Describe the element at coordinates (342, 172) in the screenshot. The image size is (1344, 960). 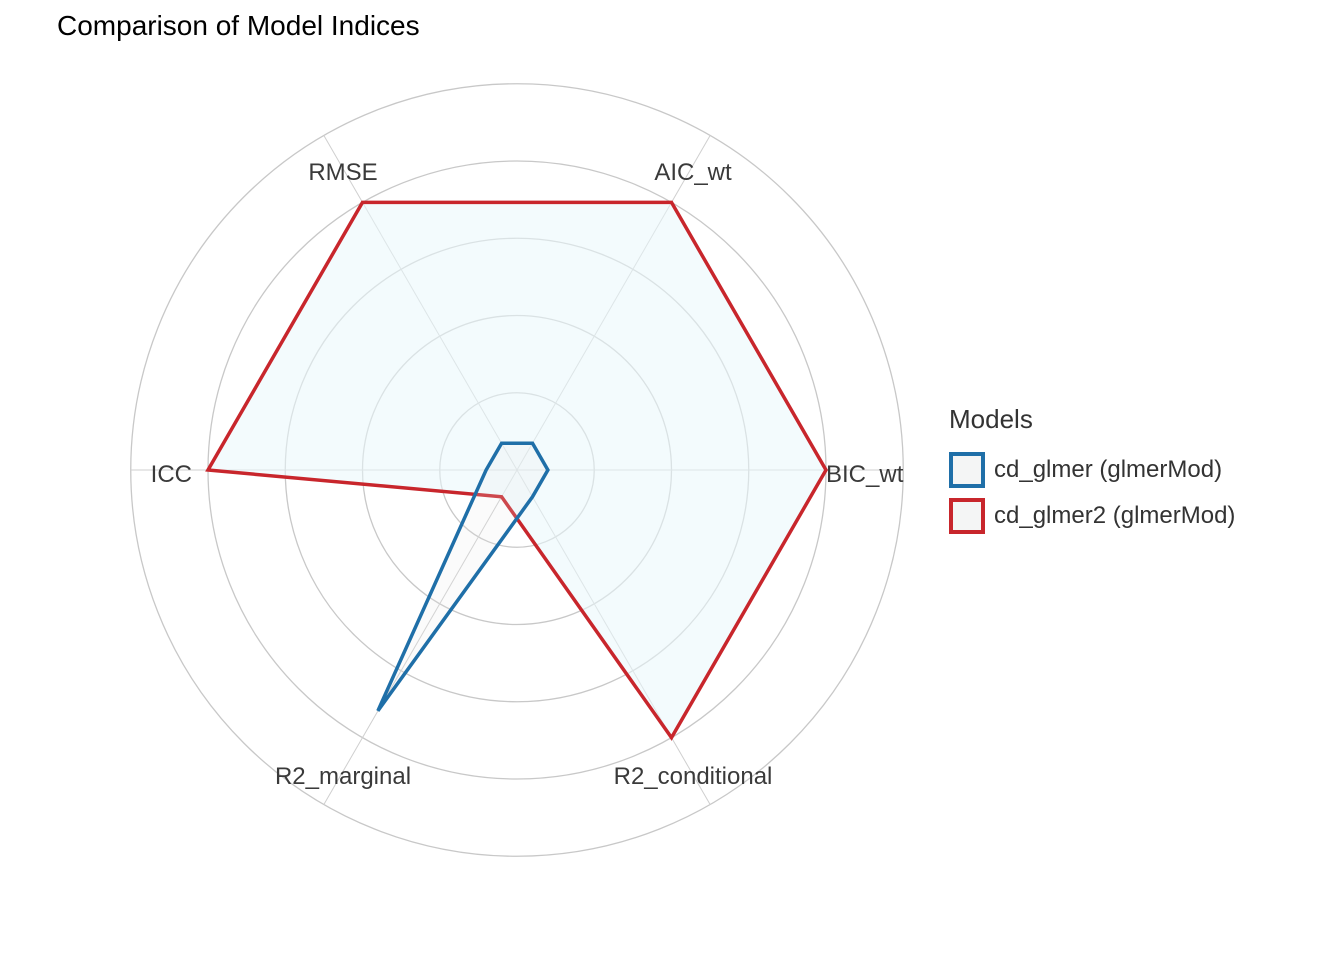
I see `axis-label-rmse: RMSE` at that location.